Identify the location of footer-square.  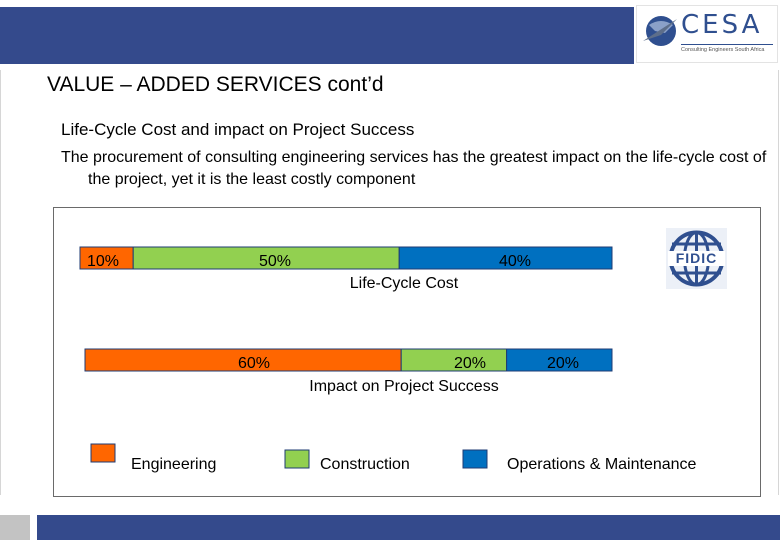
(15, 527).